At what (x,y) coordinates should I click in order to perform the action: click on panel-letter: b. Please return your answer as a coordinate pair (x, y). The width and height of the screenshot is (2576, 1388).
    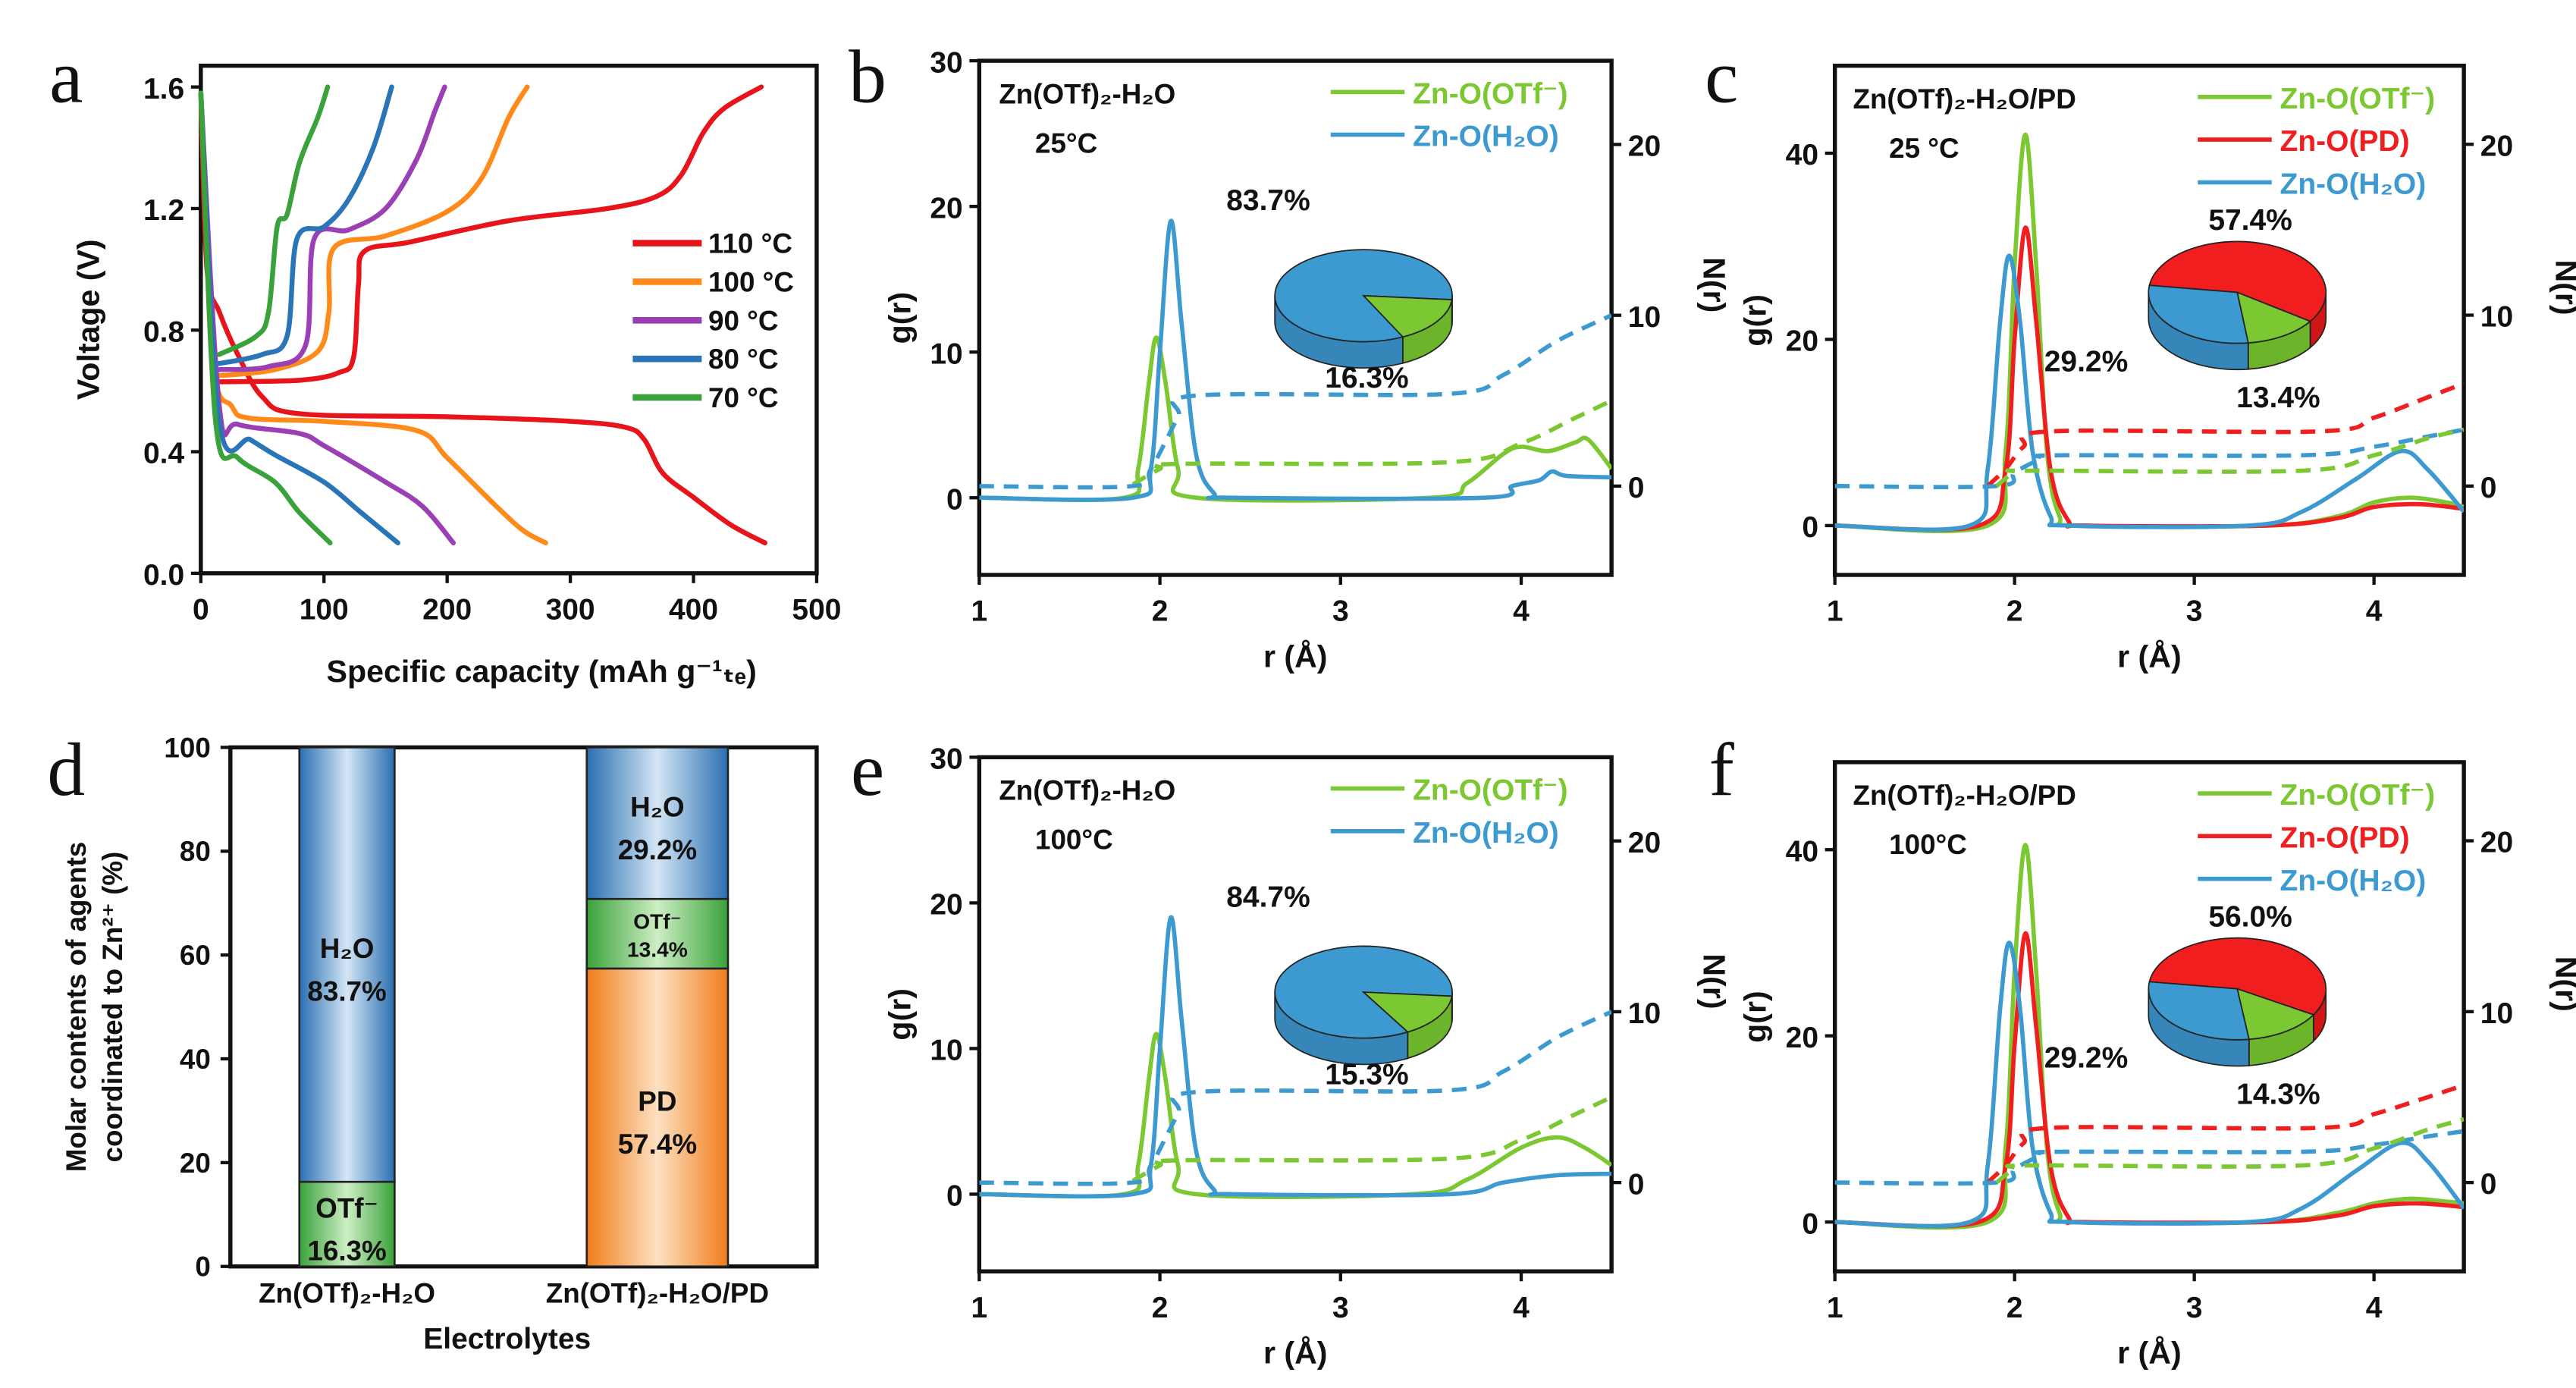
    Looking at the image, I should click on (867, 76).